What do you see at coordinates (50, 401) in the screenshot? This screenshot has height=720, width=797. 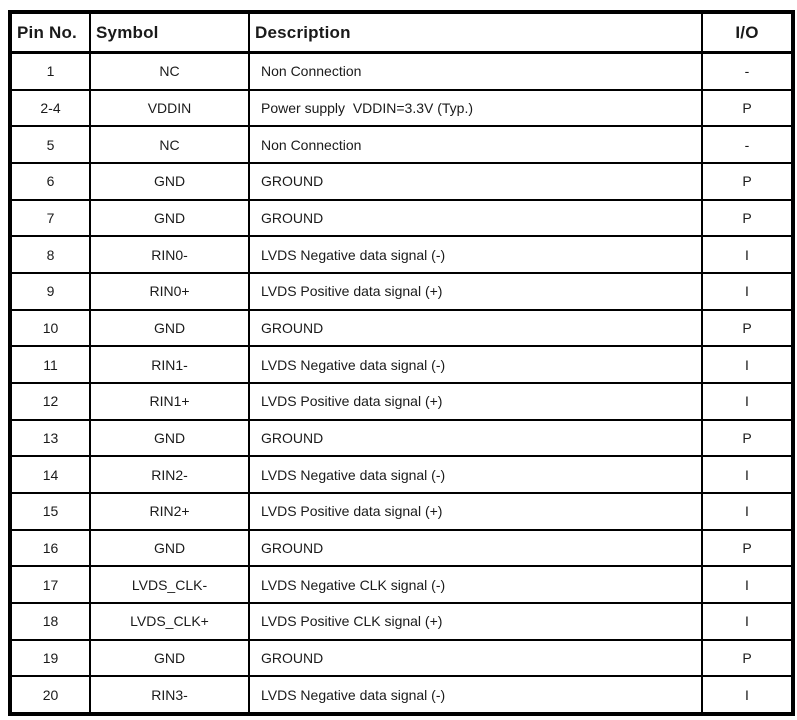 I see `pin-cell: 12` at bounding box center [50, 401].